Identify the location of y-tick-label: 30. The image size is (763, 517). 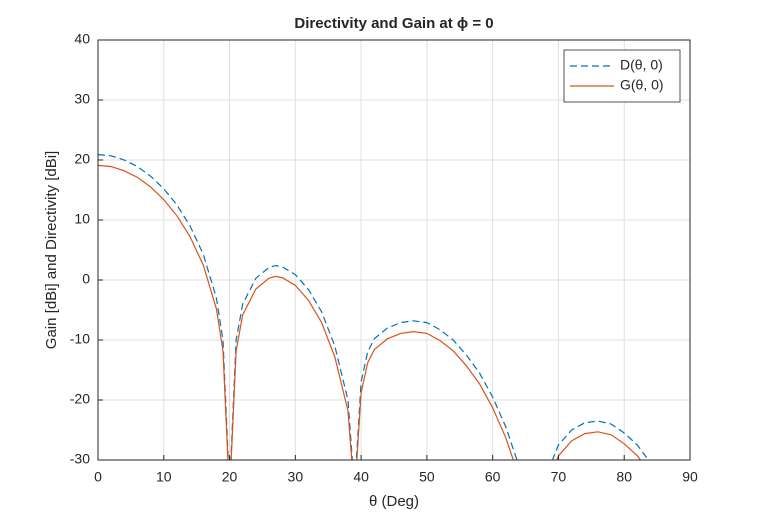
(82, 99).